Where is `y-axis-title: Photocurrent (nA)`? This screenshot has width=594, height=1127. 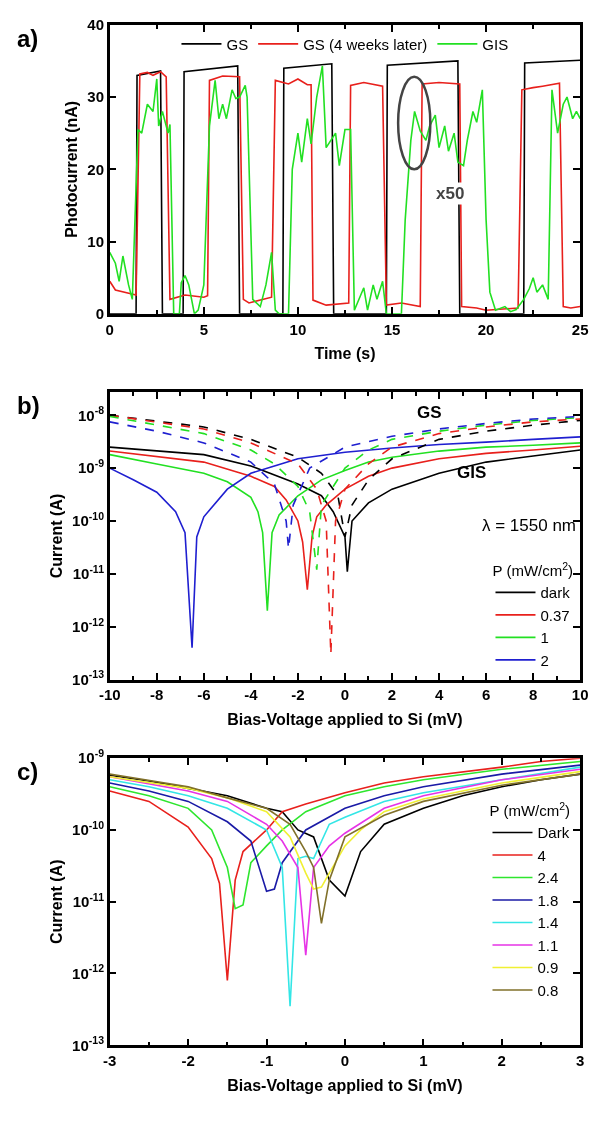 y-axis-title: Photocurrent (nA) is located at coordinates (72, 169).